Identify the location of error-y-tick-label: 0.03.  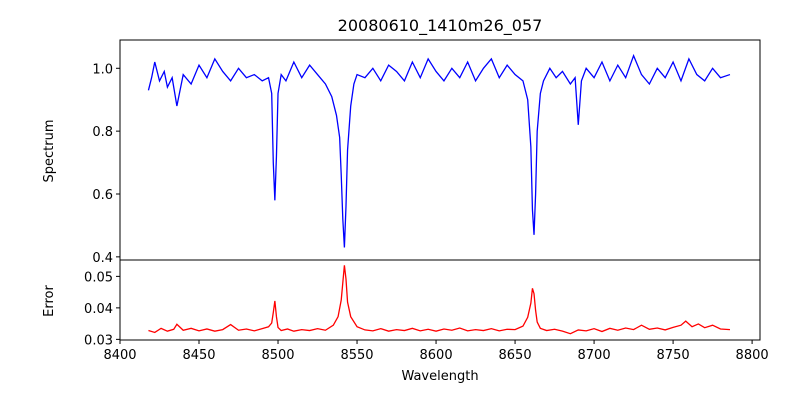
(98, 340).